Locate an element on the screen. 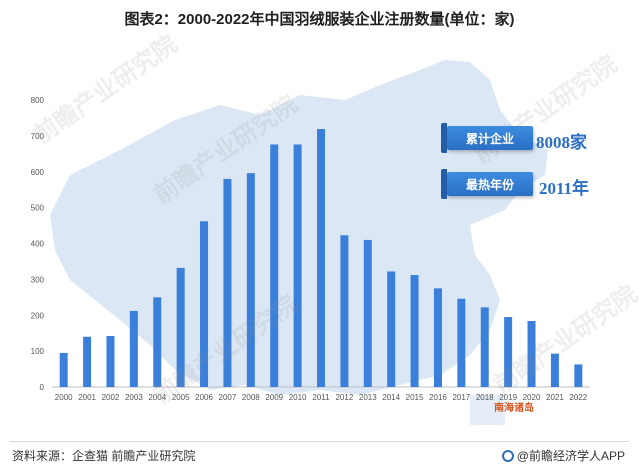  x-tick-label: 2018 is located at coordinates (485, 397).